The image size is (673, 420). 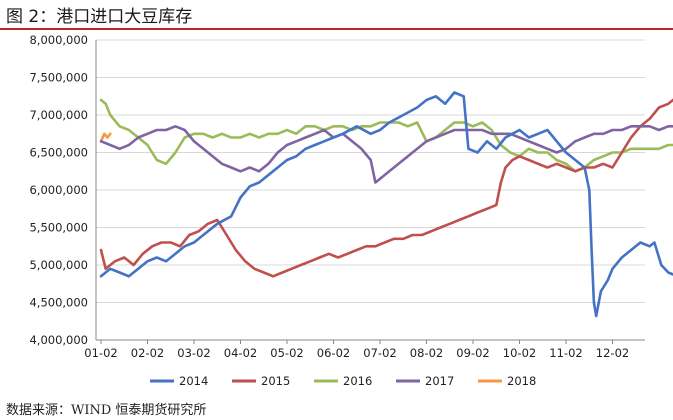 I want to click on x-tick-label: 07-02, so click(x=379, y=353).